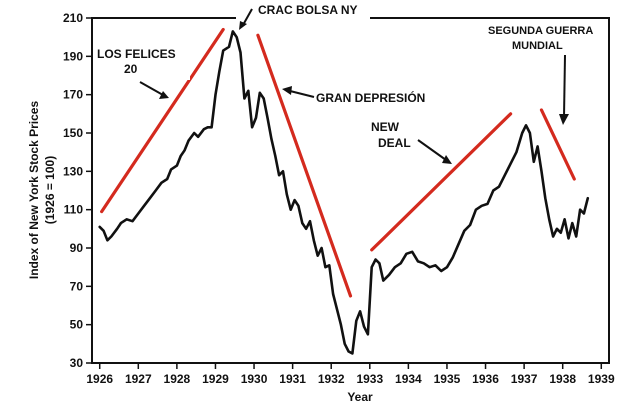 The height and width of the screenshot is (411, 640). What do you see at coordinates (247, 17) in the screenshot?
I see `annotation-crash-arrow` at bounding box center [247, 17].